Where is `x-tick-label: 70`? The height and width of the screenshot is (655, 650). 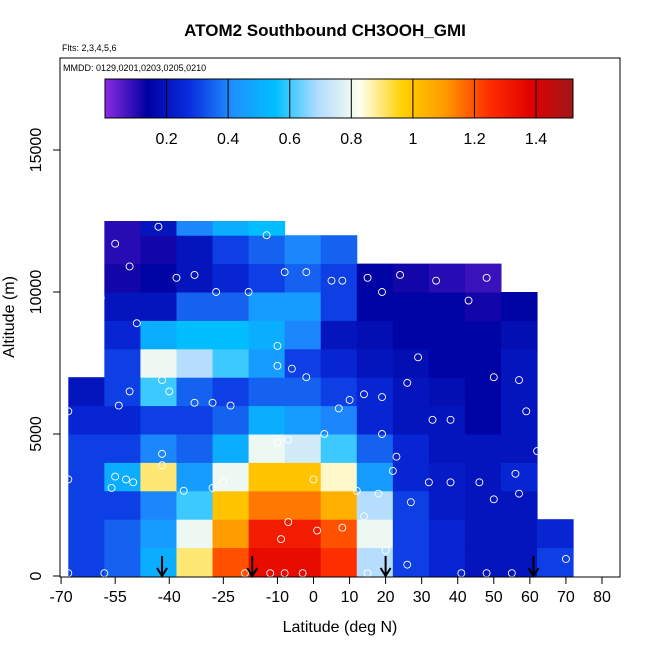
x-tick-label: 70 is located at coordinates (566, 597).